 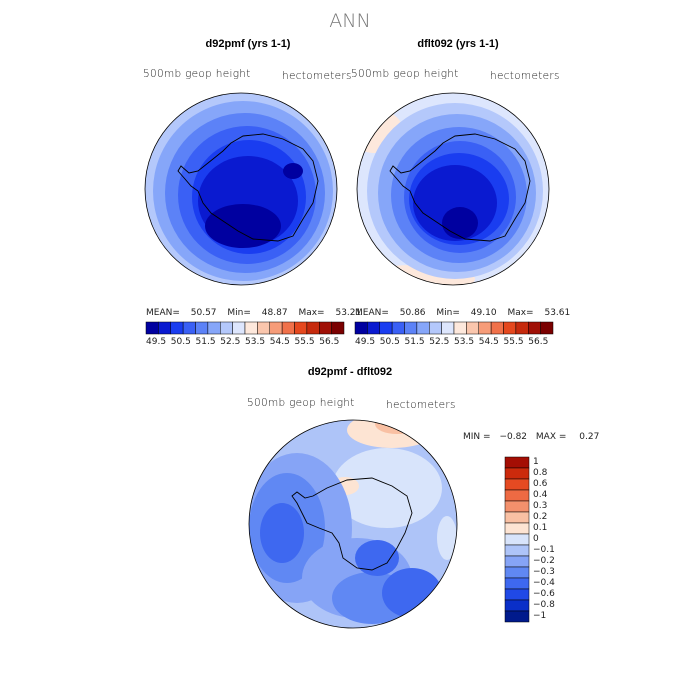 I want to click on diff-stats: MIN = −0.82 MAX = 0.27, so click(x=531, y=437).